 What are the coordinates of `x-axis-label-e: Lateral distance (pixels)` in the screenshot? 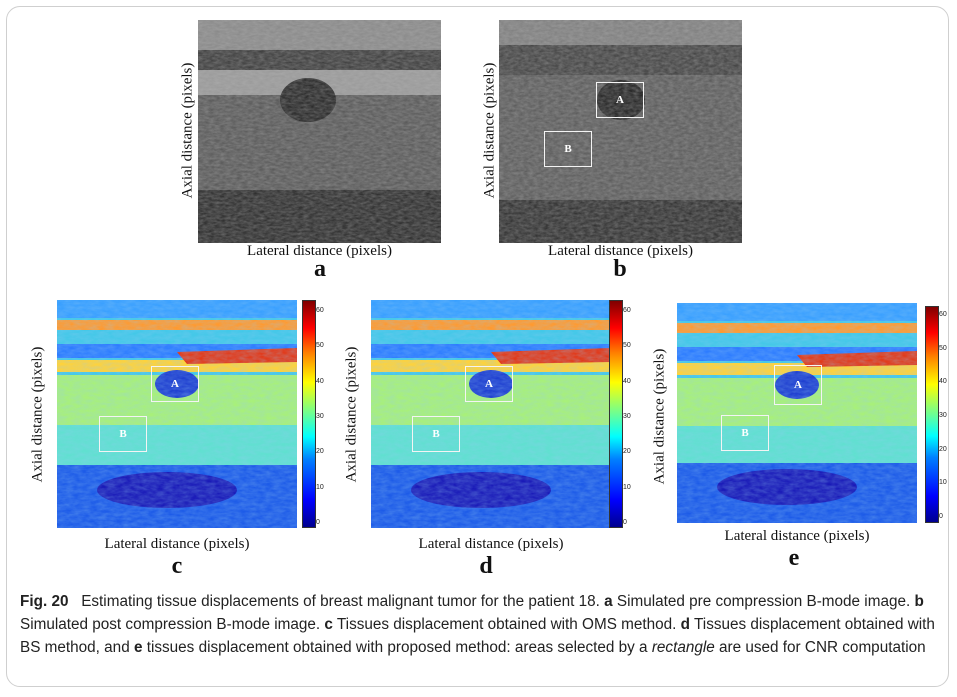 It's located at (797, 536).